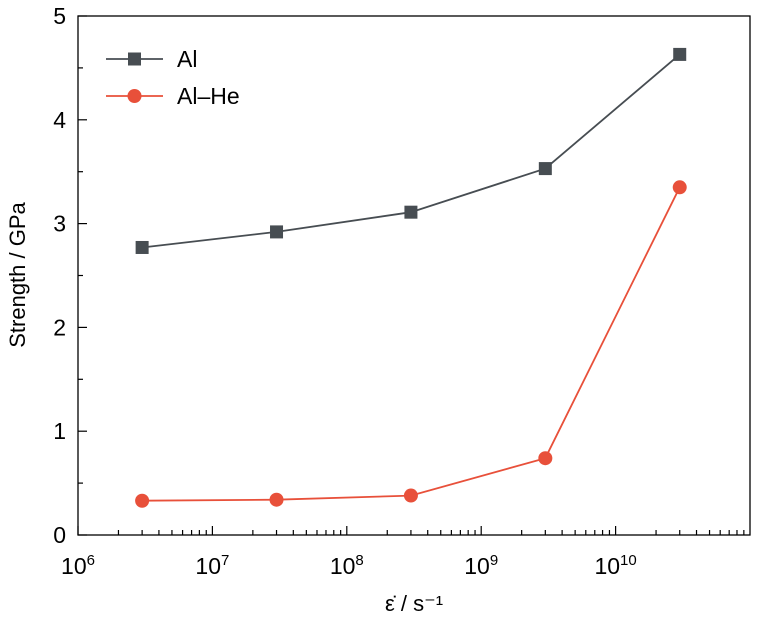  I want to click on legend-label: Al, so click(187, 59).